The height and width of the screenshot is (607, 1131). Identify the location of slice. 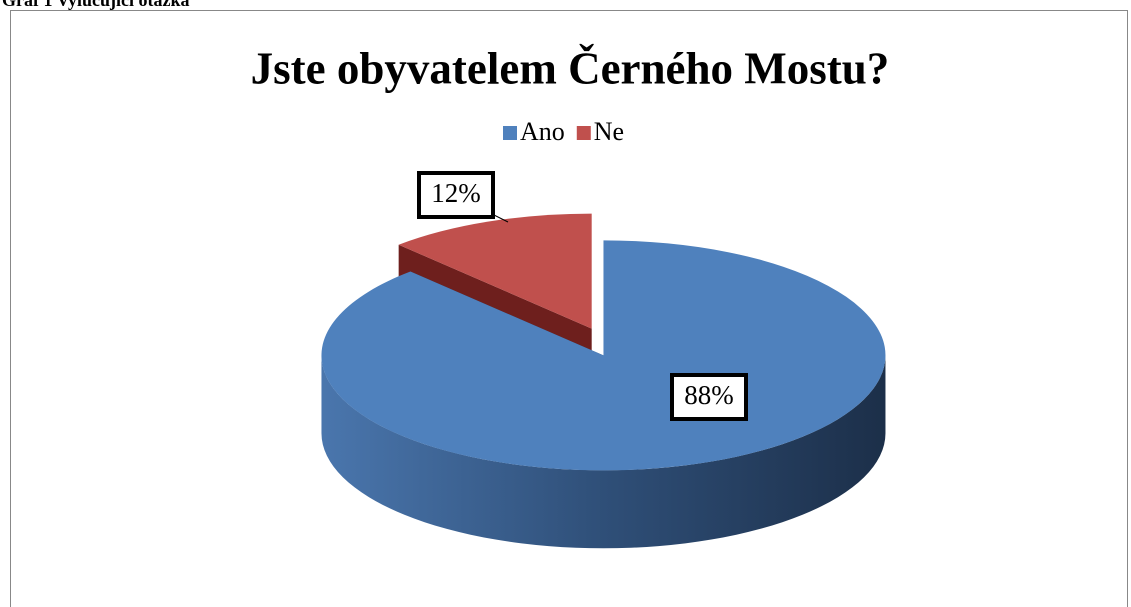
(495, 271).